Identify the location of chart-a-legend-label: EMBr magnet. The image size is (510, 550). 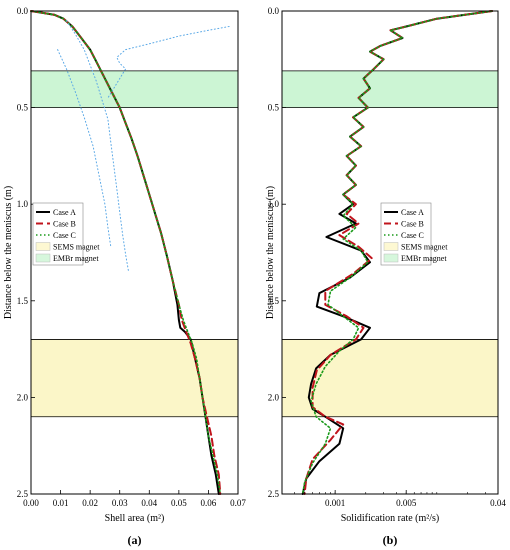
(76, 258).